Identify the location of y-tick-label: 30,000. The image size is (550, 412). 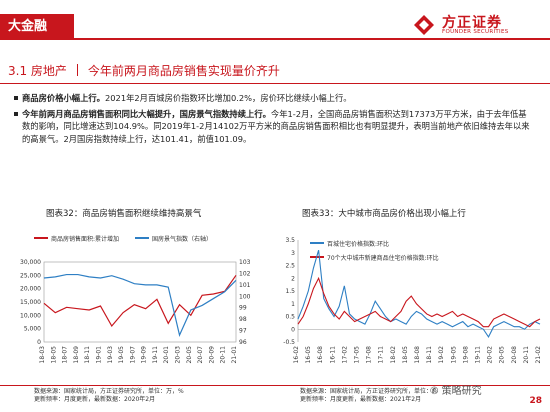
(30, 262).